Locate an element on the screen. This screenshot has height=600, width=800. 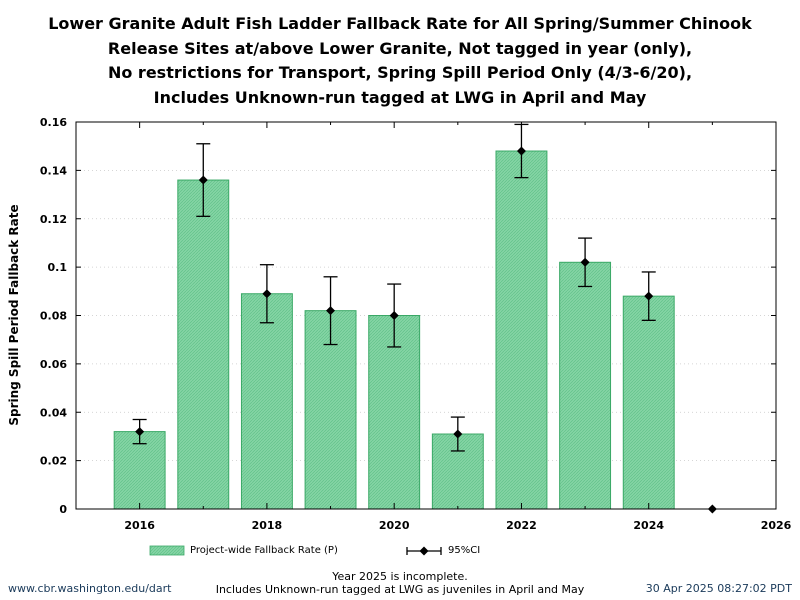
legend is located at coordinates (295, 550).